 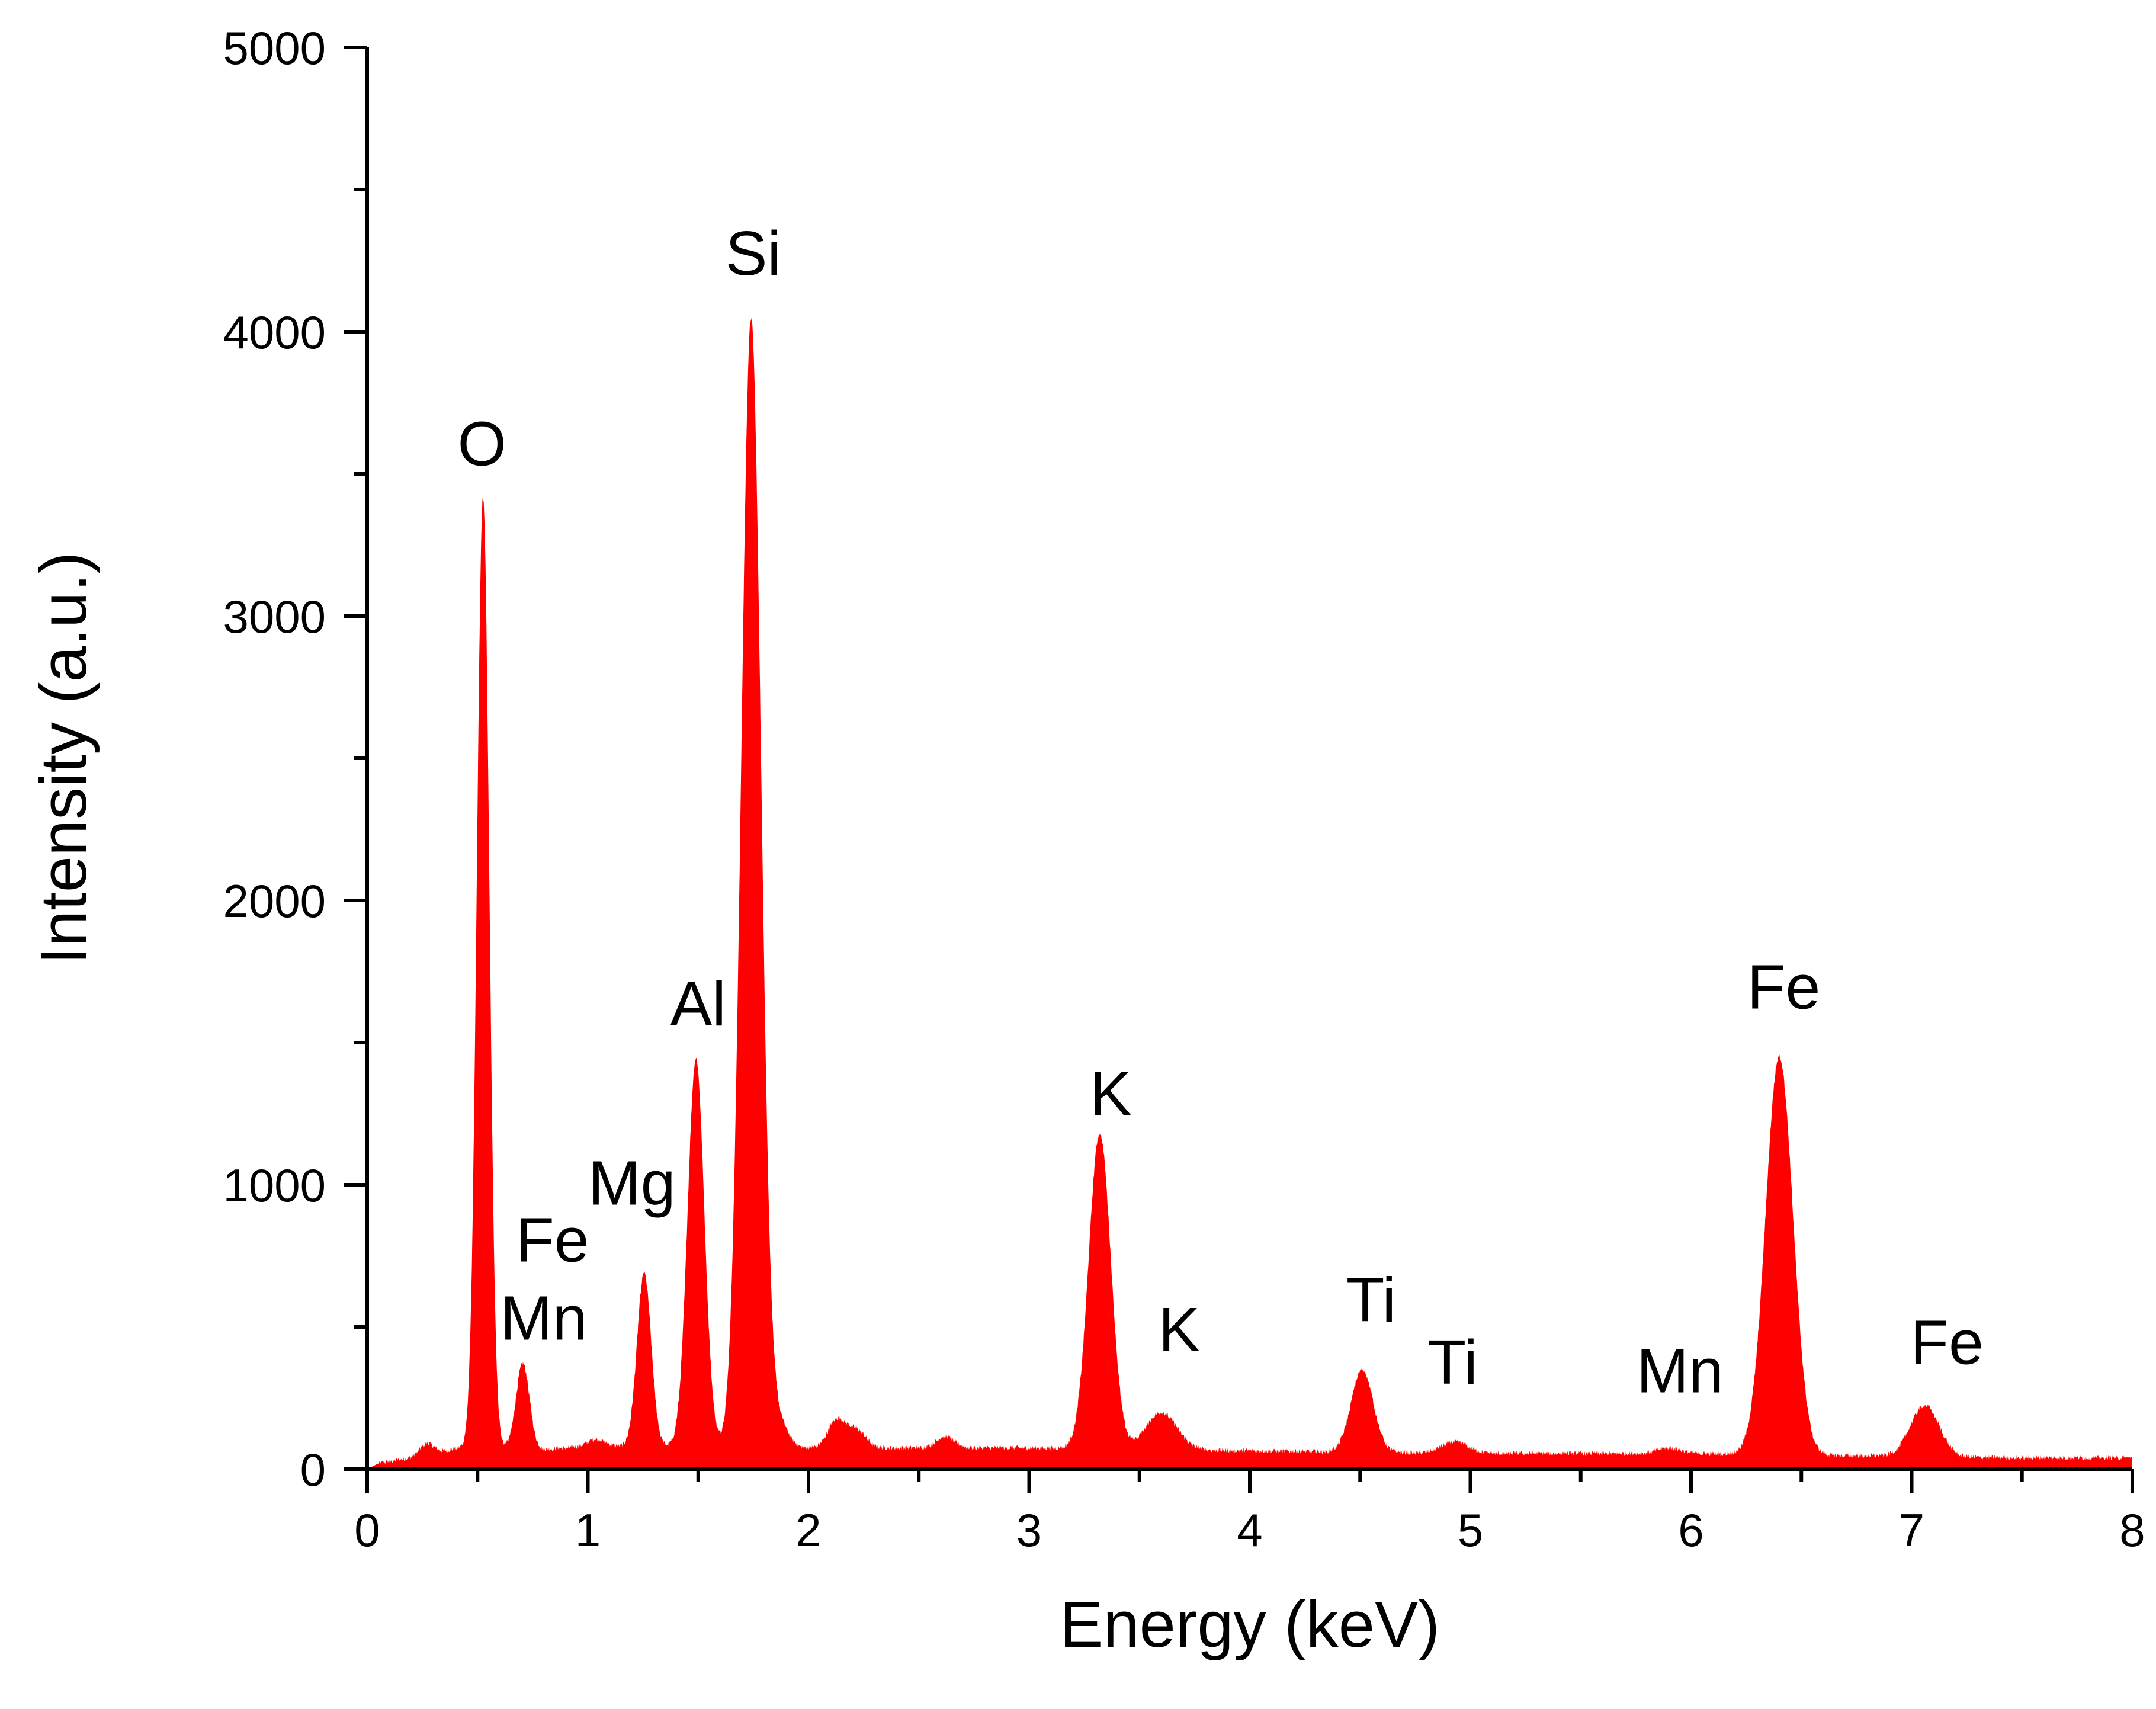 What do you see at coordinates (698, 1004) in the screenshot?
I see `peak-label: Al` at bounding box center [698, 1004].